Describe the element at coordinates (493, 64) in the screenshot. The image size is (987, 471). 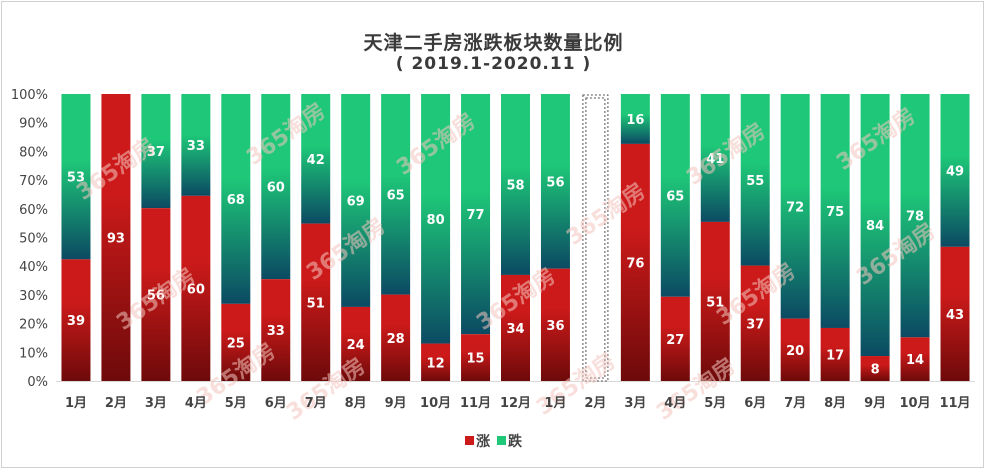
I see `chart-subtitle: ( 2019.1-2020.11 )` at that location.